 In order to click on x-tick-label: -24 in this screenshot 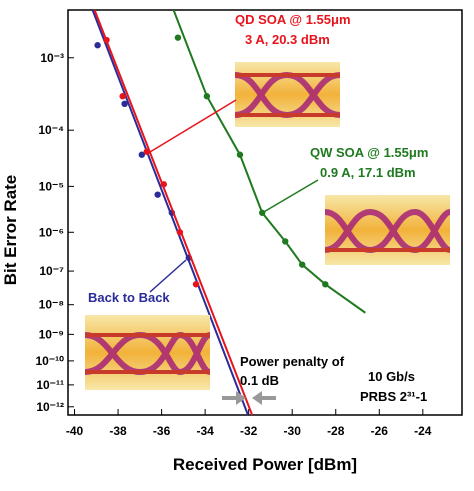, I will do `click(423, 431)`.